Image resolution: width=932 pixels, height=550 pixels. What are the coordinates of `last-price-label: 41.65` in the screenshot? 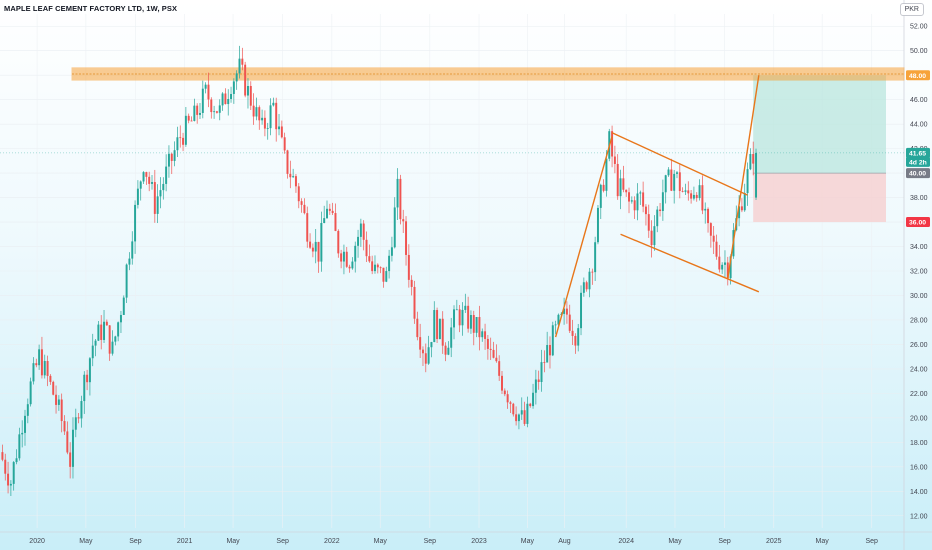 It's located at (917, 154).